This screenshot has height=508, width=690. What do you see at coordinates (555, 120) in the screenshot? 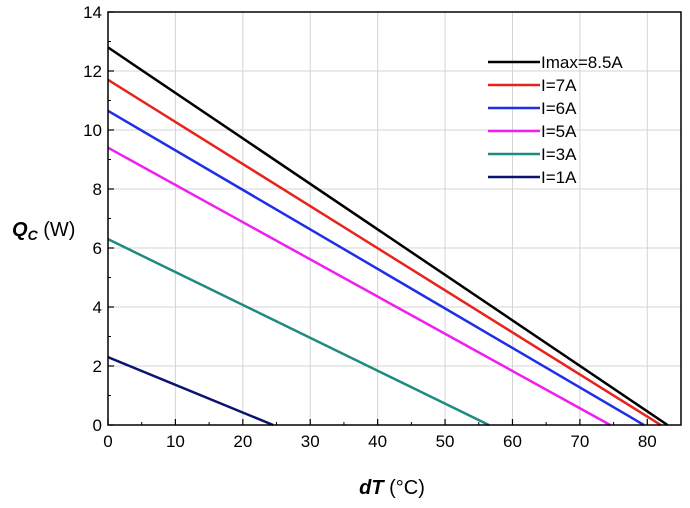
I see `legend: Imax=8.5A I=7A I=6A I=5A I=3A I=1A` at bounding box center [555, 120].